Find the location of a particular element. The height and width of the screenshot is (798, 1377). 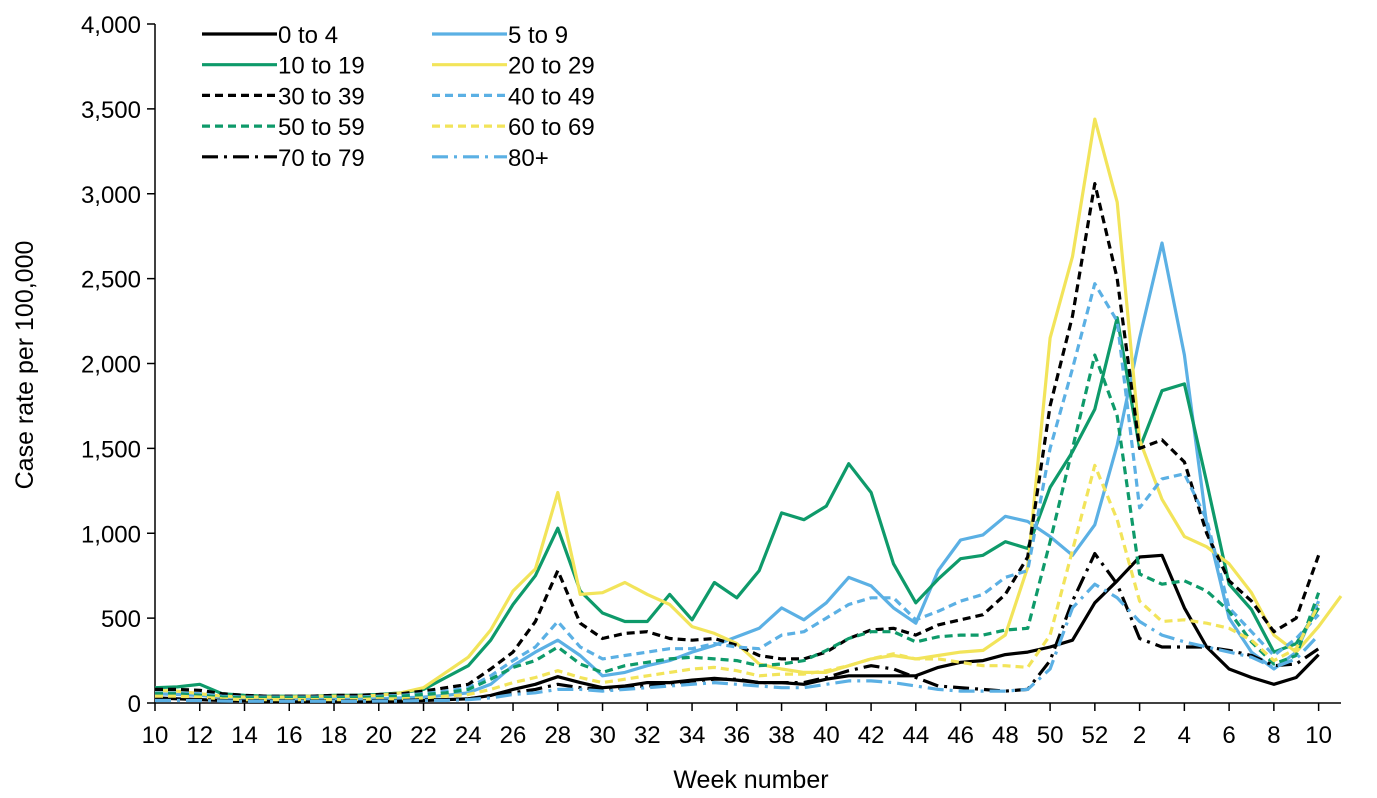

y-tick-label: 2,500 is located at coordinates (111, 280).